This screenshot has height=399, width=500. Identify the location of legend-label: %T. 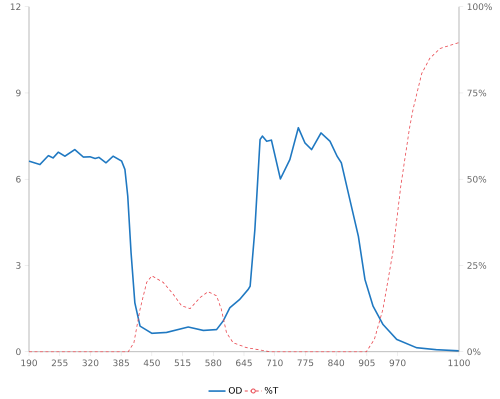
(271, 390).